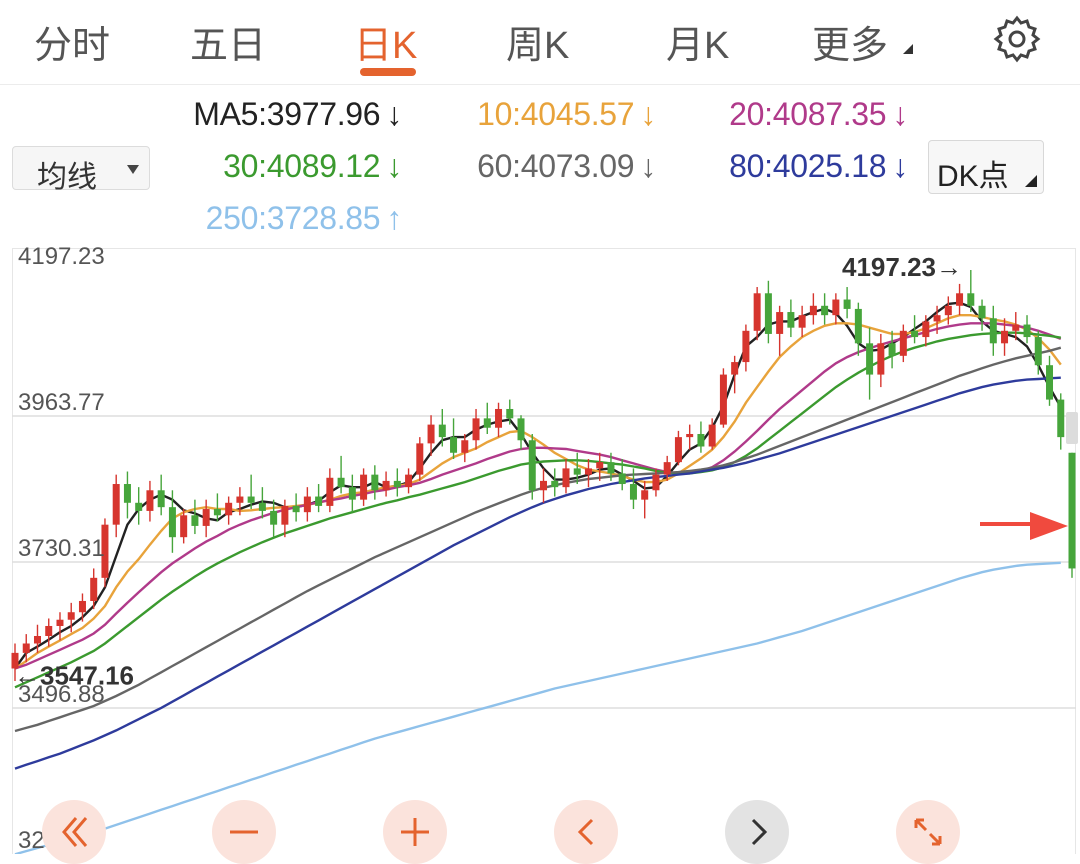 The image size is (1080, 864). What do you see at coordinates (394, 218) in the screenshot?
I see `arrow-up-icon: ↑` at bounding box center [394, 218].